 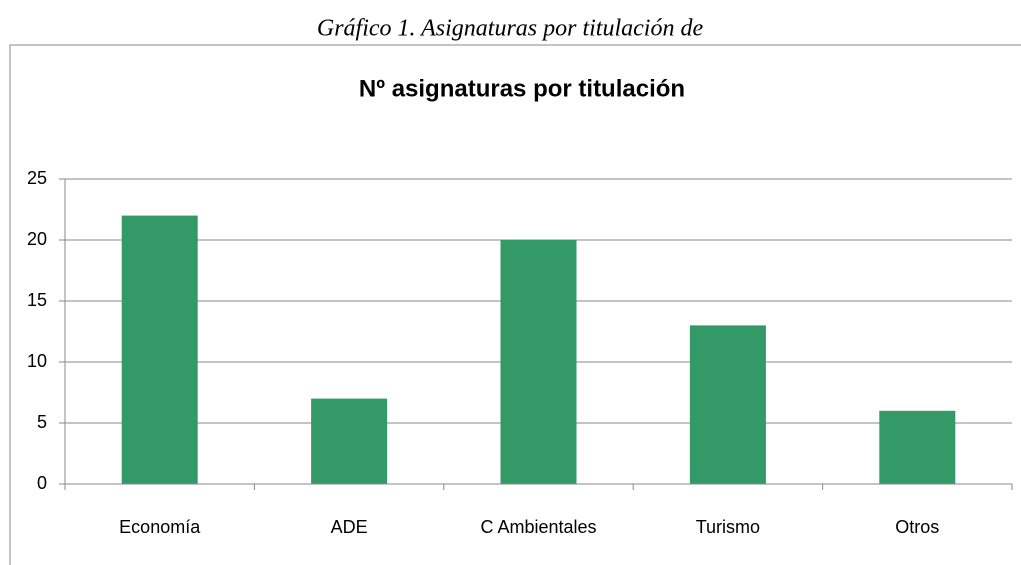 What do you see at coordinates (522, 88) in the screenshot?
I see `chart-title: Nº asignaturas por titulación` at bounding box center [522, 88].